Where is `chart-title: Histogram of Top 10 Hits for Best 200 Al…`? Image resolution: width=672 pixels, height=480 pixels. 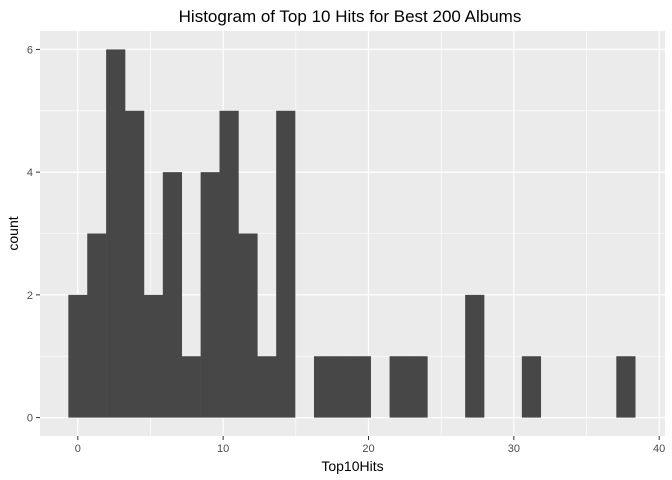 chart-title: Histogram of Top 10 Hits for Best 200 Al… is located at coordinates (350, 16).